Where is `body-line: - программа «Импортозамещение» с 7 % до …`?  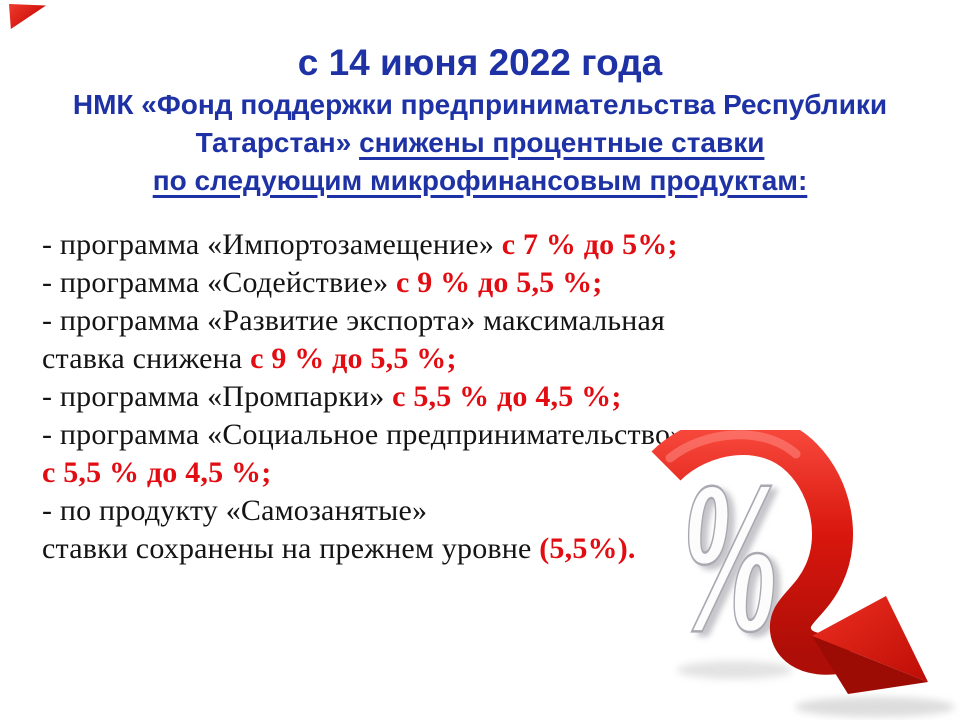
body-line: - программа «Импортозамещение» с 7 % до … is located at coordinates (392, 245).